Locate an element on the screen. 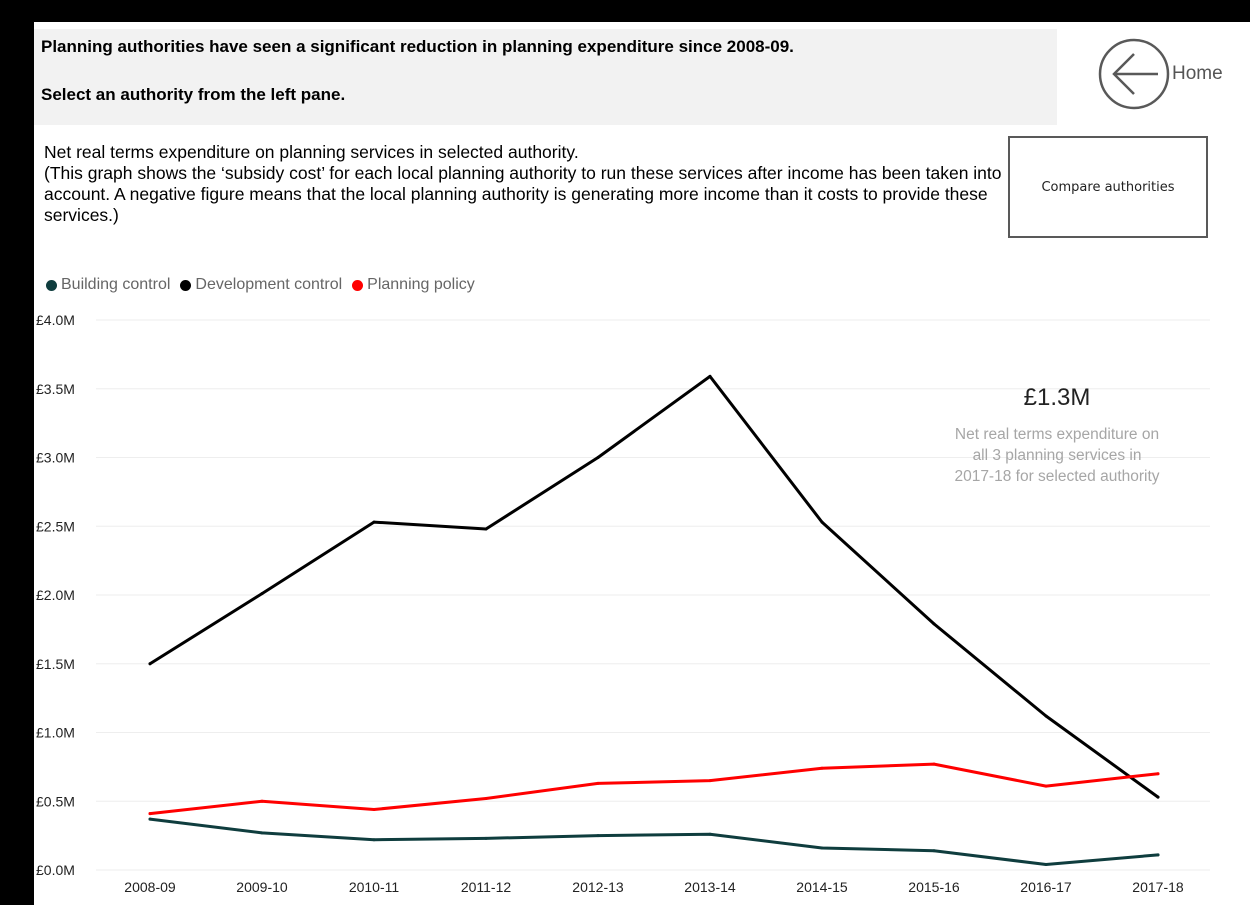  x-tick-label: 2013-14 is located at coordinates (710, 887).